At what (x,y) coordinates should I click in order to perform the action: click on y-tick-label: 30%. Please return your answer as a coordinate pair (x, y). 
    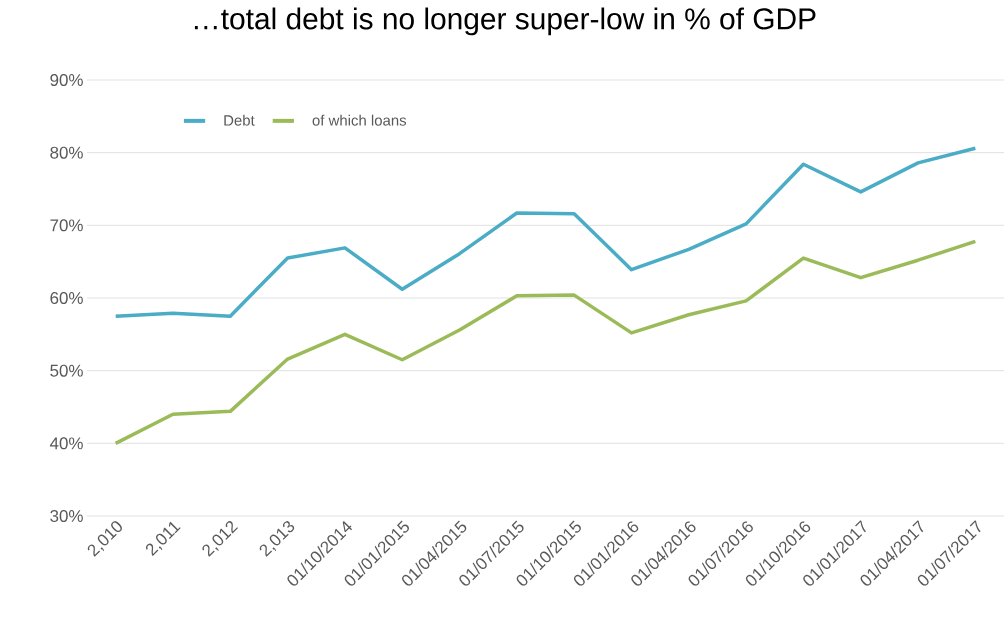
    Looking at the image, I should click on (66, 516).